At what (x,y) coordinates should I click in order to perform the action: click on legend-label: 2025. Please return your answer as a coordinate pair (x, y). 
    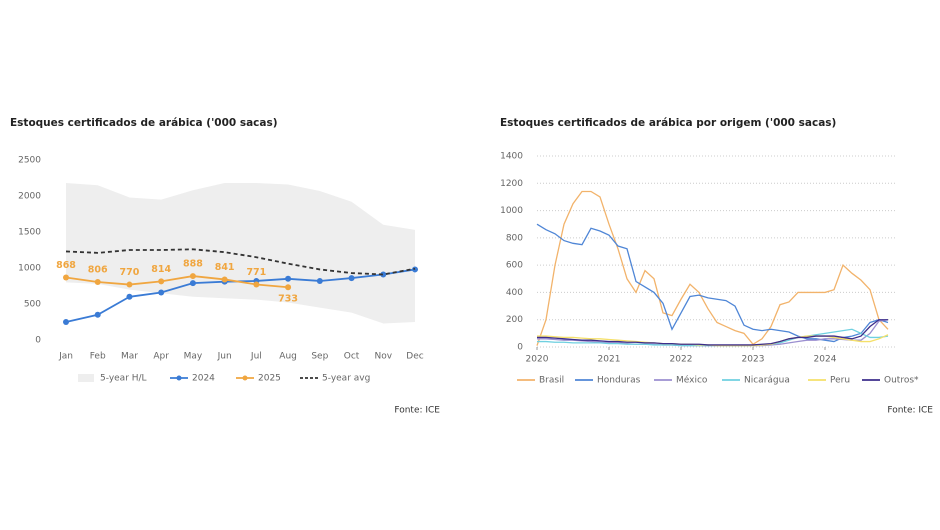
    Looking at the image, I should click on (269, 379).